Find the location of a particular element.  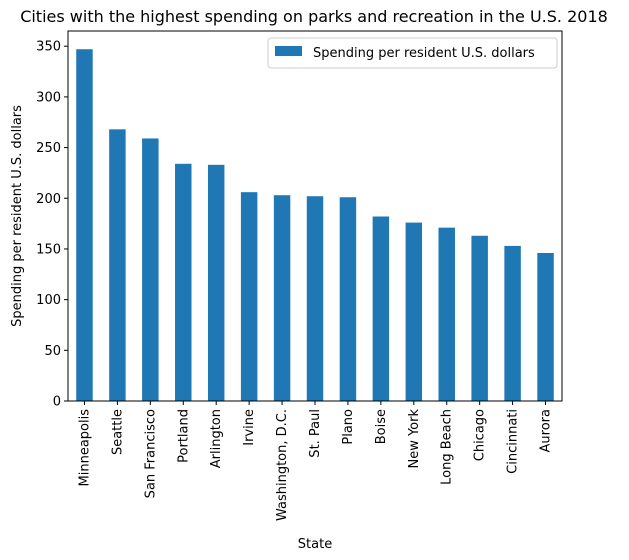

legend-label: Spending per resident U.S. dollars is located at coordinates (424, 53).